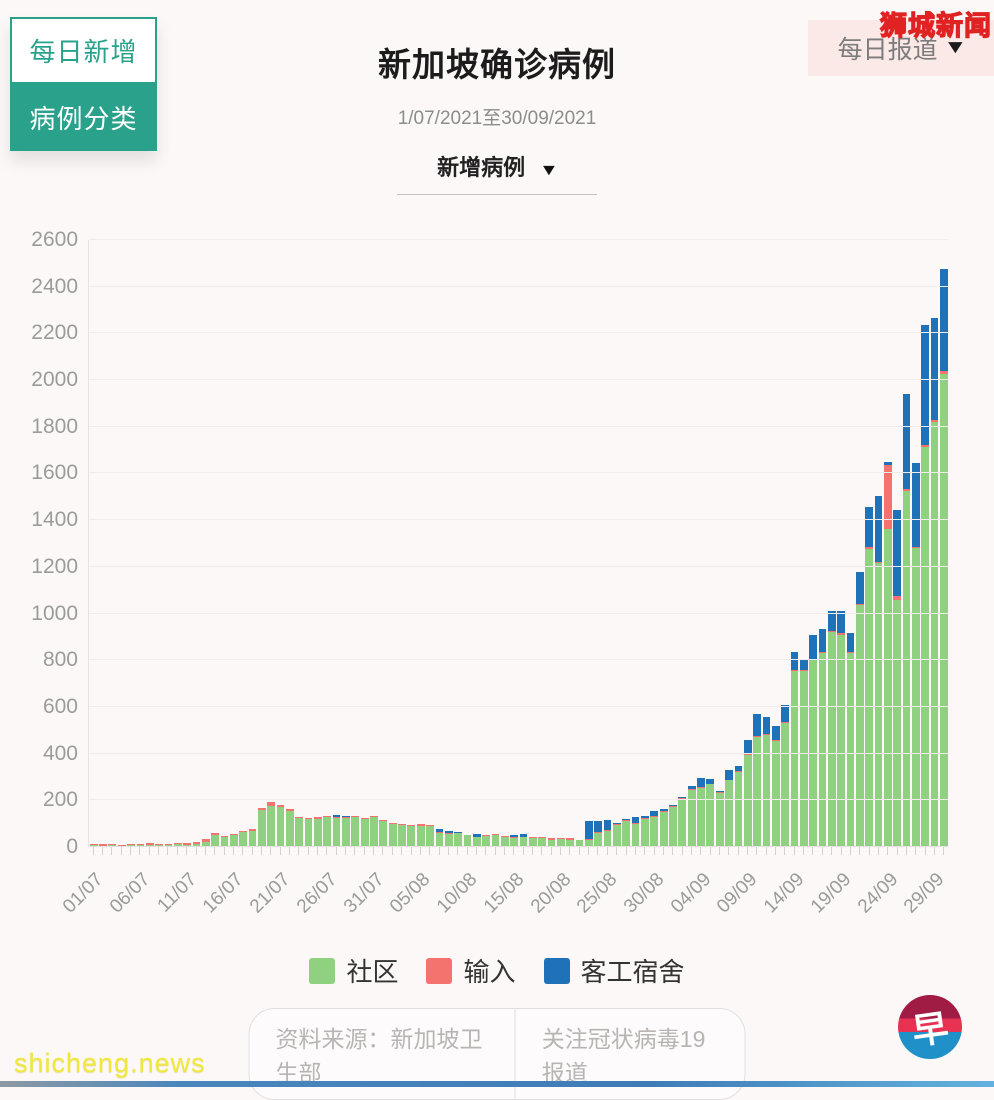 The width and height of the screenshot is (994, 1100). I want to click on bar-29/09, so click(935, 582).